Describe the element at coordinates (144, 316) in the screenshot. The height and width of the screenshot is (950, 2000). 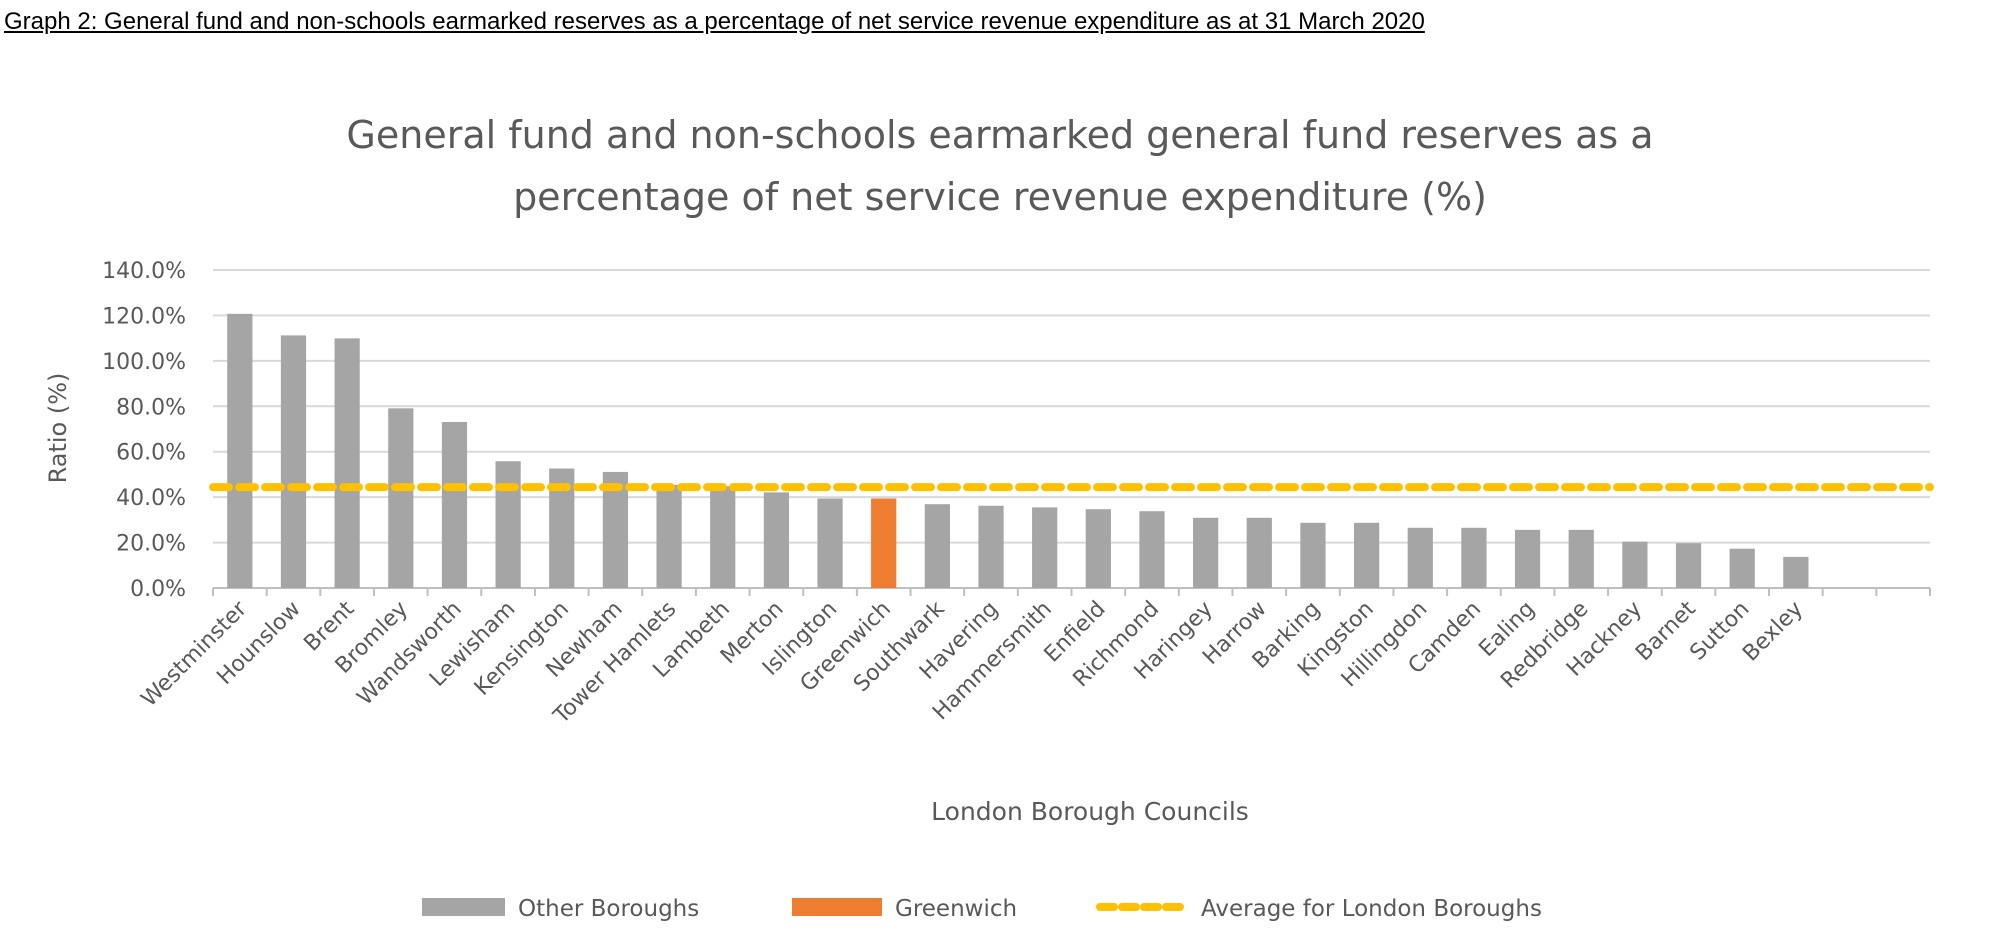
I see `y-tick-label: 120.0%` at that location.